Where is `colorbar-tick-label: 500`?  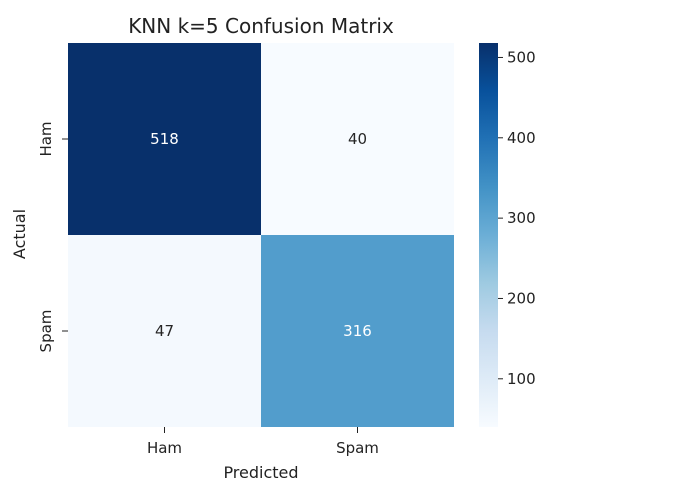 colorbar-tick-label: 500 is located at coordinates (521, 57).